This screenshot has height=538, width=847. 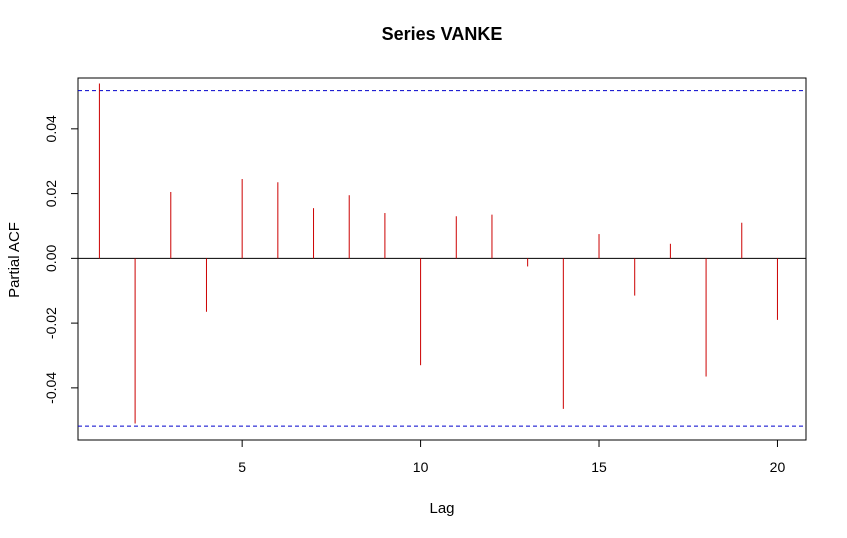 I want to click on y-tick-label--0.02: -0.02, so click(x=51, y=323).